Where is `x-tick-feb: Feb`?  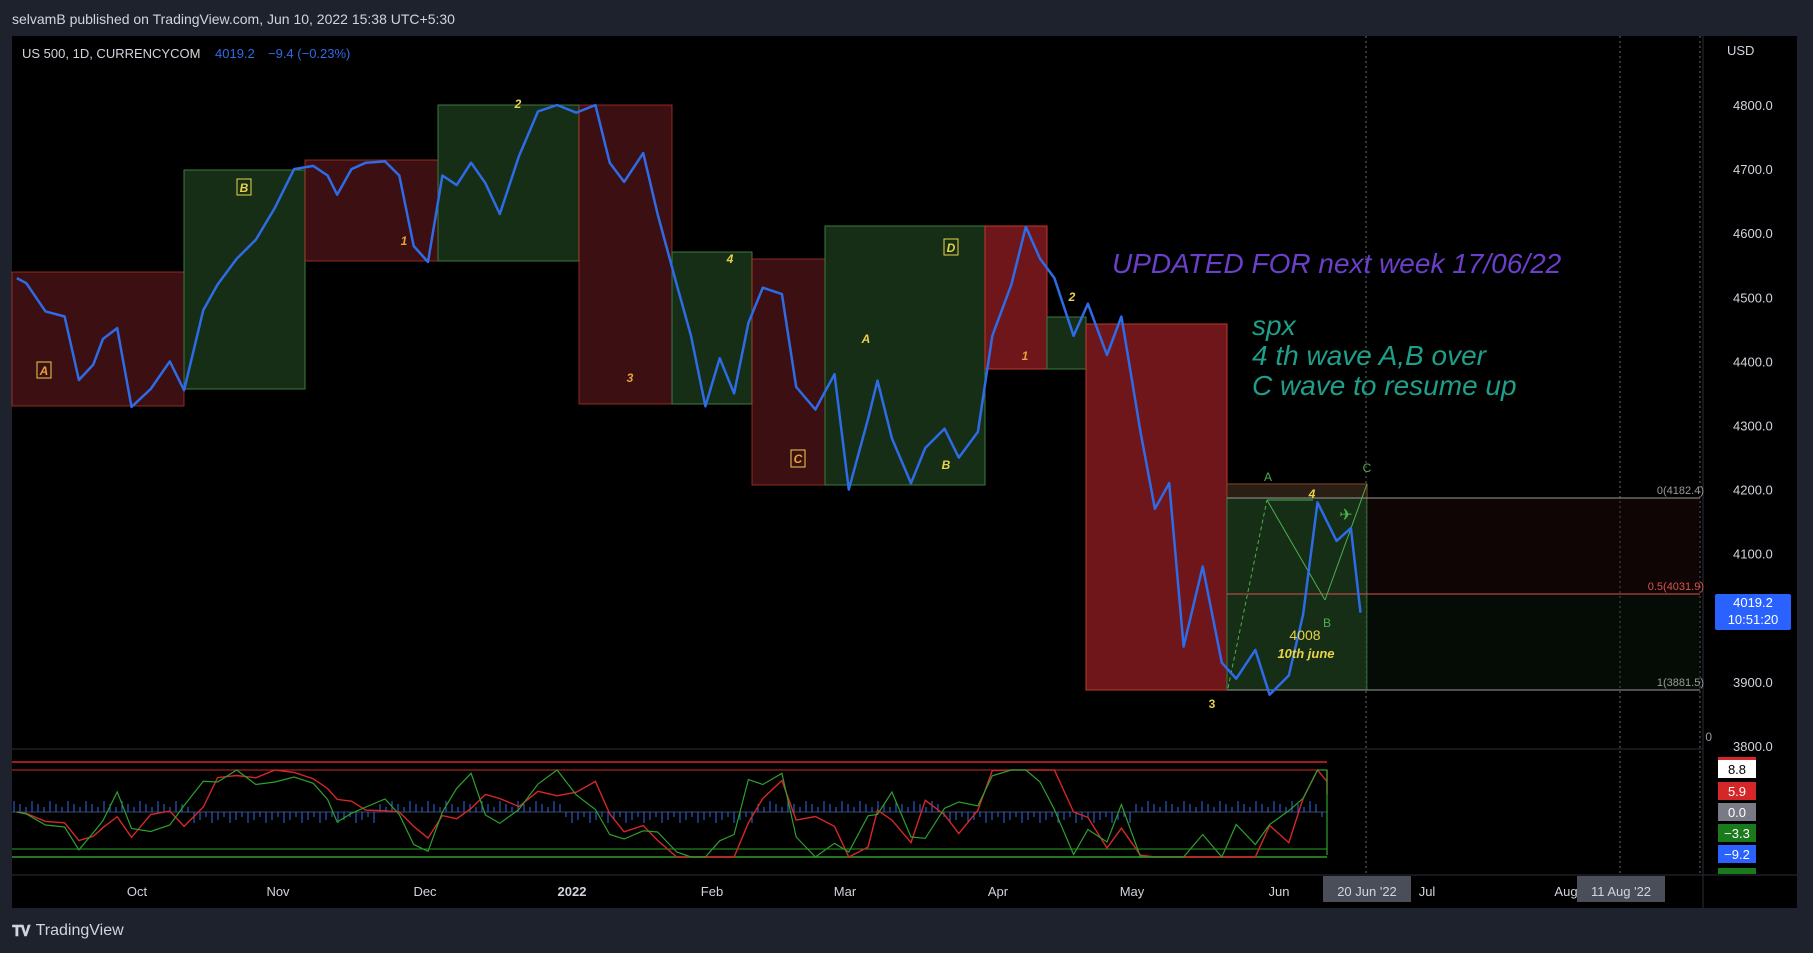 x-tick-feb: Feb is located at coordinates (712, 891).